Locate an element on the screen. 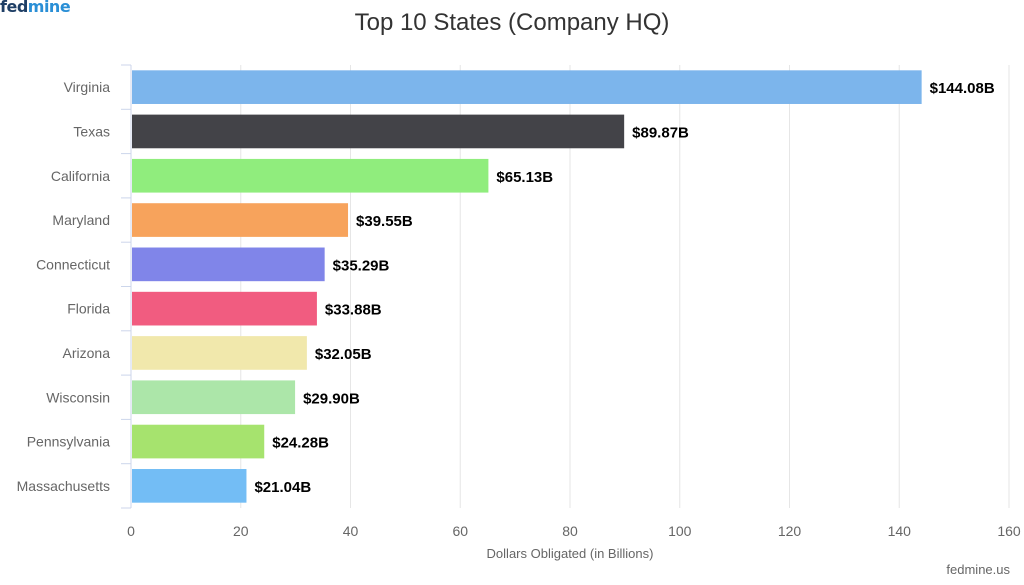 Image resolution: width=1024 pixels, height=585 pixels. x-tick-label: 0 is located at coordinates (131, 531).